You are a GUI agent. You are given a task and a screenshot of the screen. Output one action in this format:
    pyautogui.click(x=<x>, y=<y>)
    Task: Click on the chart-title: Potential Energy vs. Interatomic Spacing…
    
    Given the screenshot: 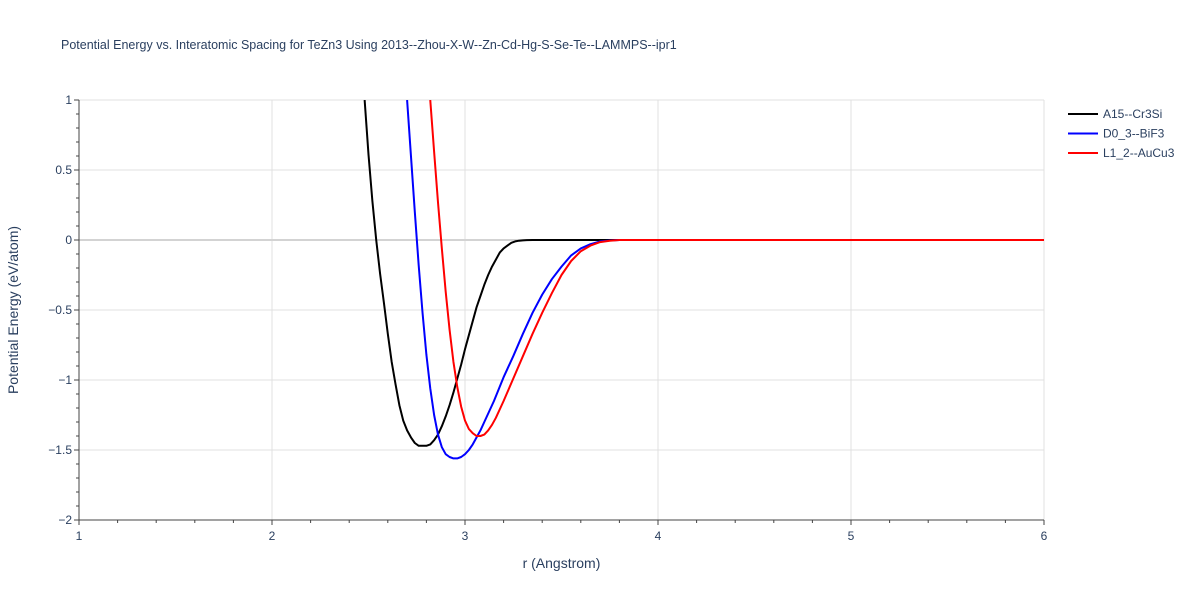 What is the action you would take?
    pyautogui.click(x=369, y=45)
    